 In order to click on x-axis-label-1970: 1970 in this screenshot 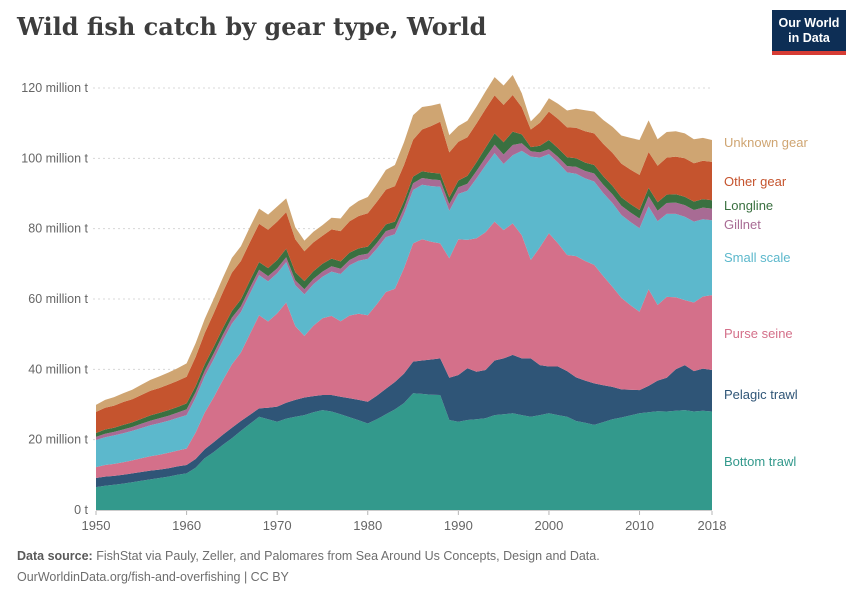, I will do `click(277, 525)`.